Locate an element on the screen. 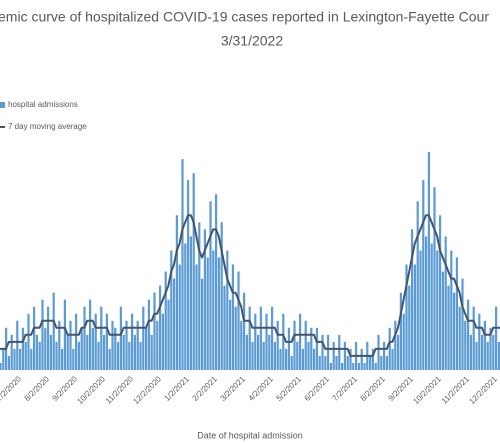  x-tick-label: 12/2/2021 is located at coordinates (483, 390).